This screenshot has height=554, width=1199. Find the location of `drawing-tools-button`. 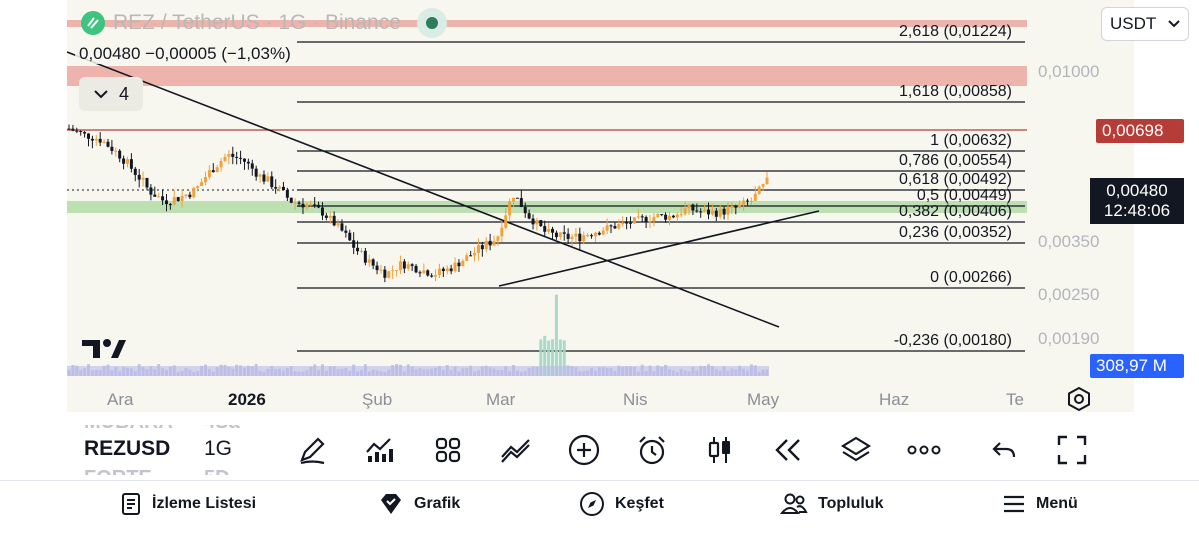

drawing-tools-button is located at coordinates (312, 450).